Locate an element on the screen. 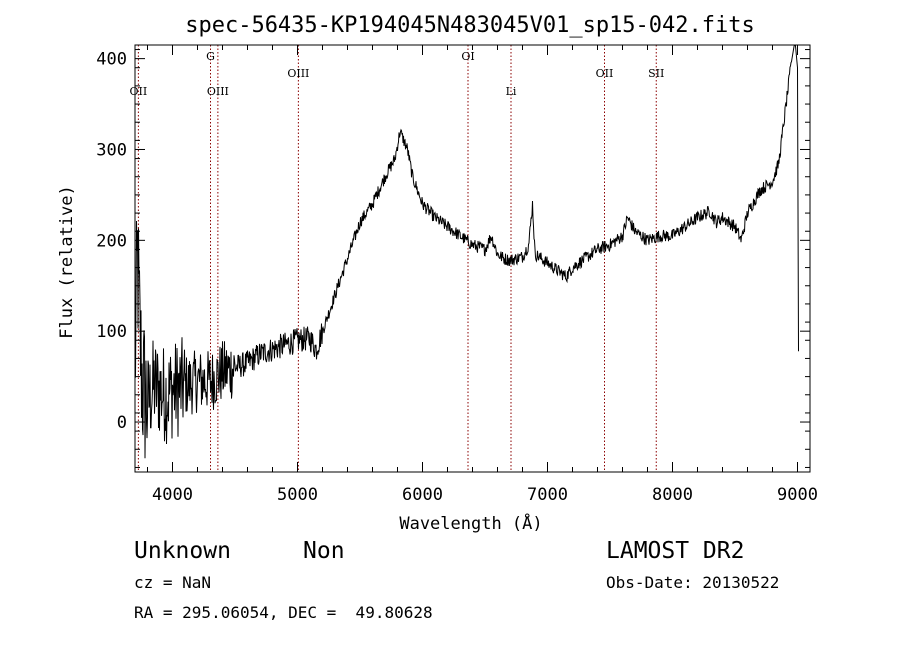 The height and width of the screenshot is (649, 900). x-tick-label: 4000 is located at coordinates (172, 495).